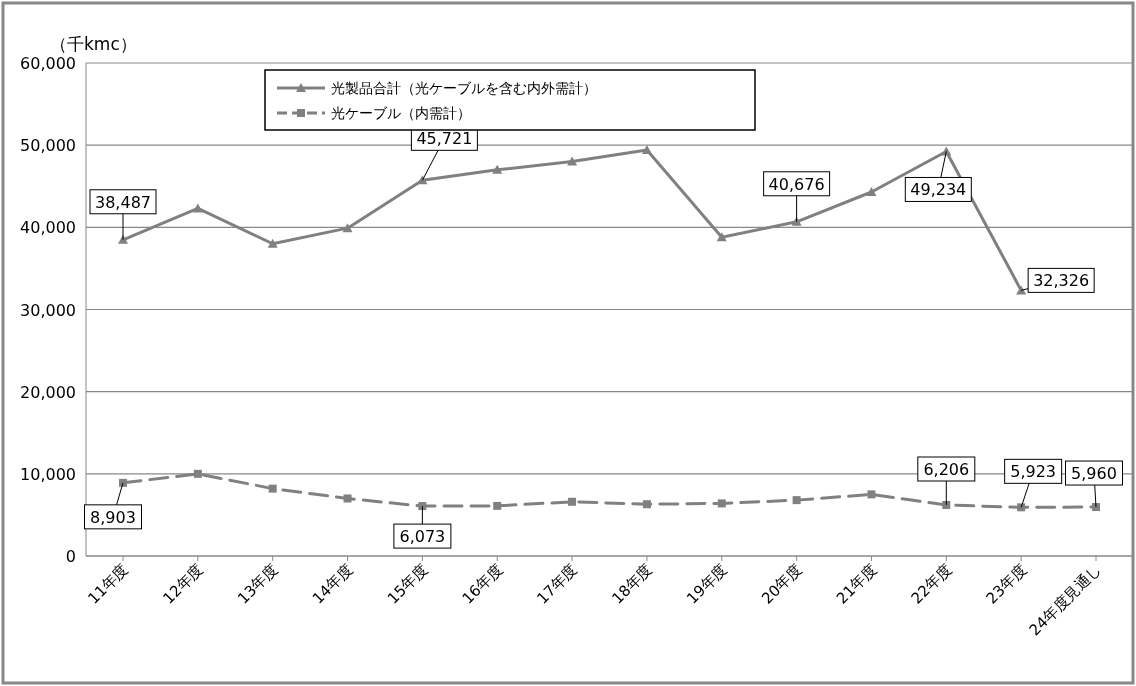 This screenshot has height=686, width=1136. What do you see at coordinates (113, 517) in the screenshot?
I see `data-label: 8,903` at bounding box center [113, 517].